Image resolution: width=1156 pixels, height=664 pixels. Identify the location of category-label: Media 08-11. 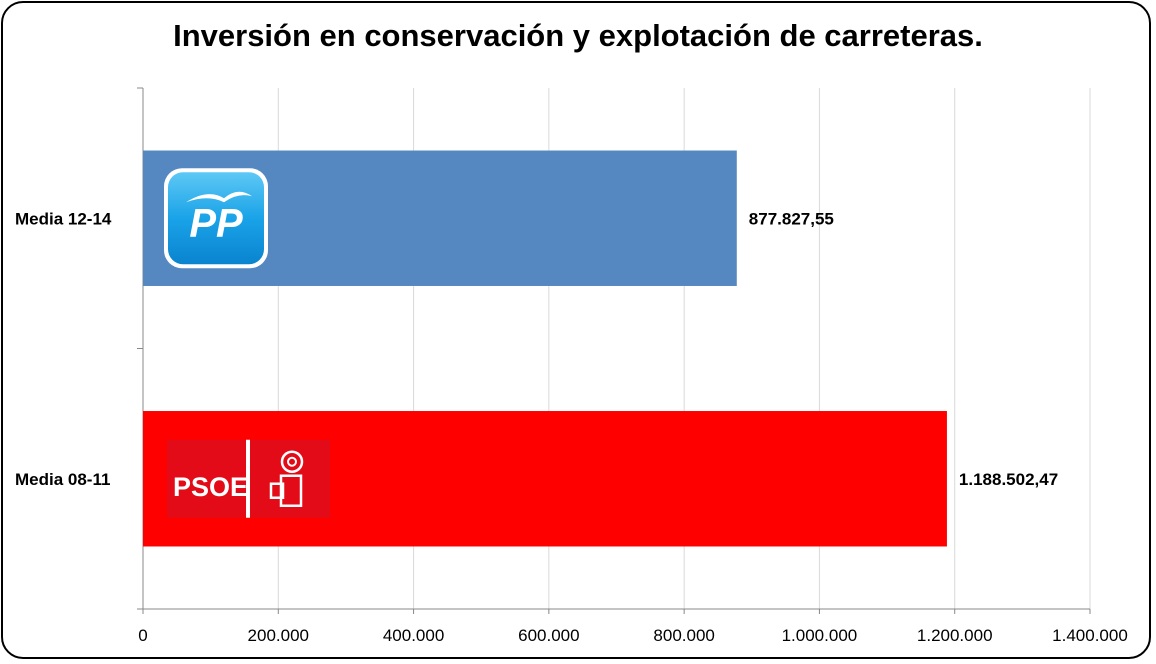
(62, 479).